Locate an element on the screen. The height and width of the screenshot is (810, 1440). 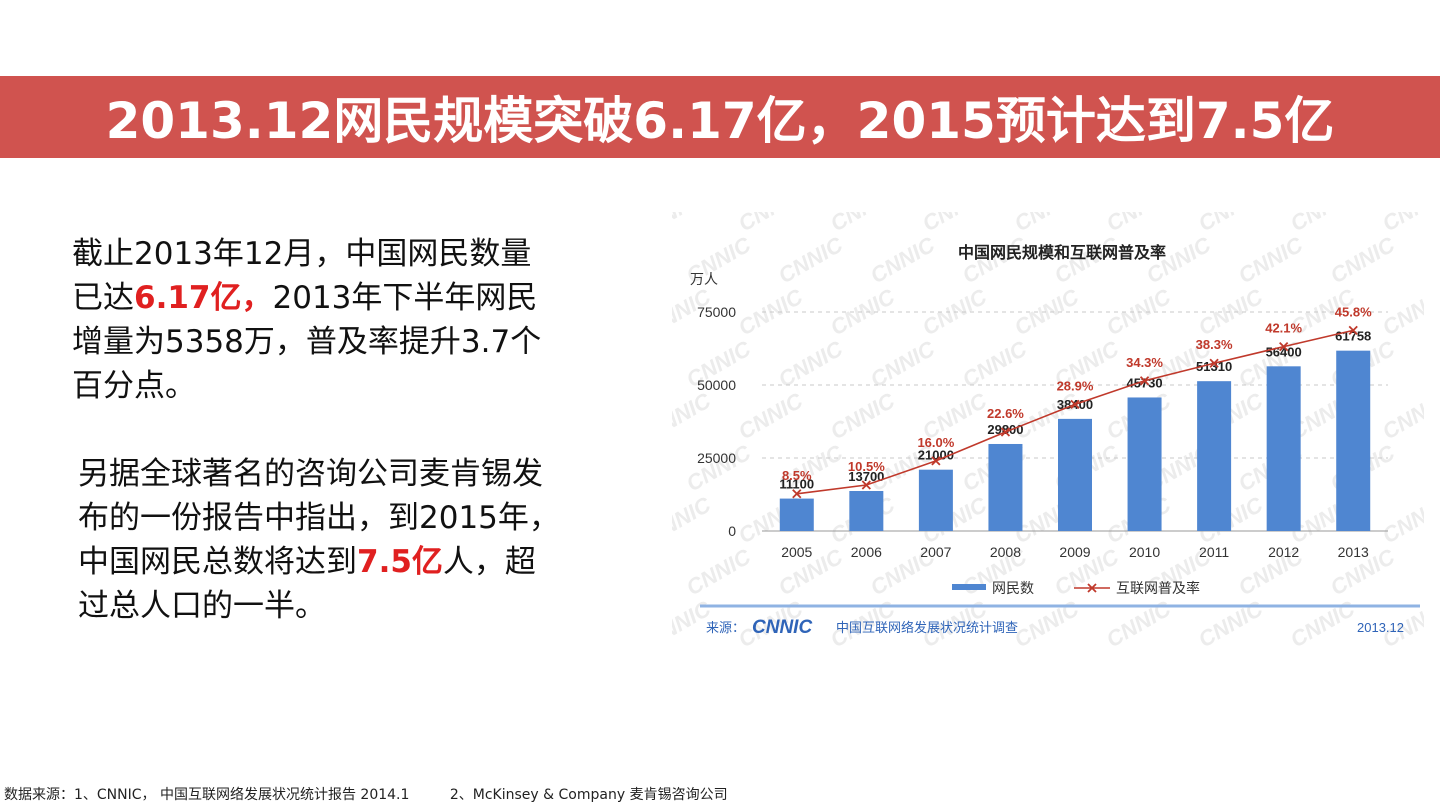
text-segment: 人，超 is located at coordinates (489, 562).